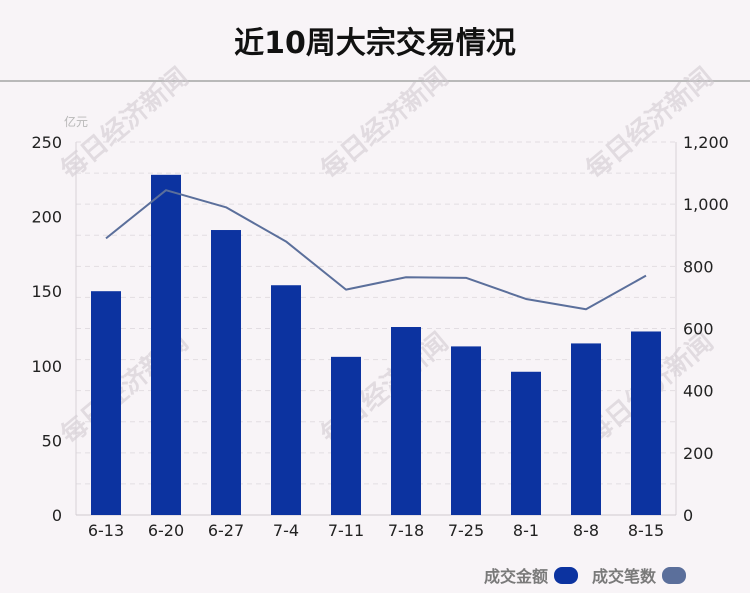 The height and width of the screenshot is (593, 750). Describe the element at coordinates (375, 43) in the screenshot. I see `chart-title: 近10周大宗交易情况` at that location.